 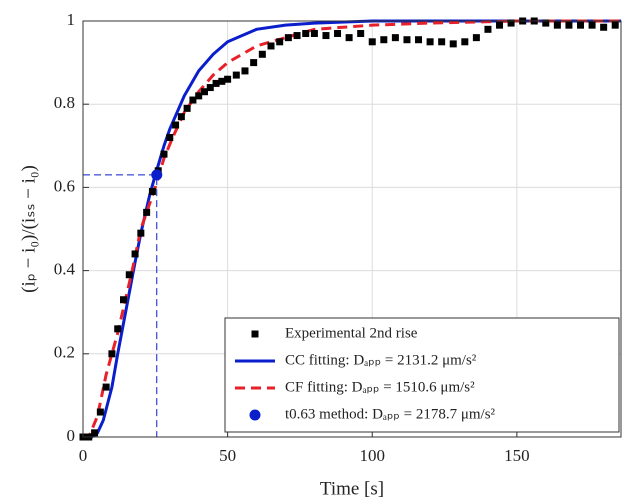 I want to click on y-tick-label: 0.2, so click(x=64, y=352).